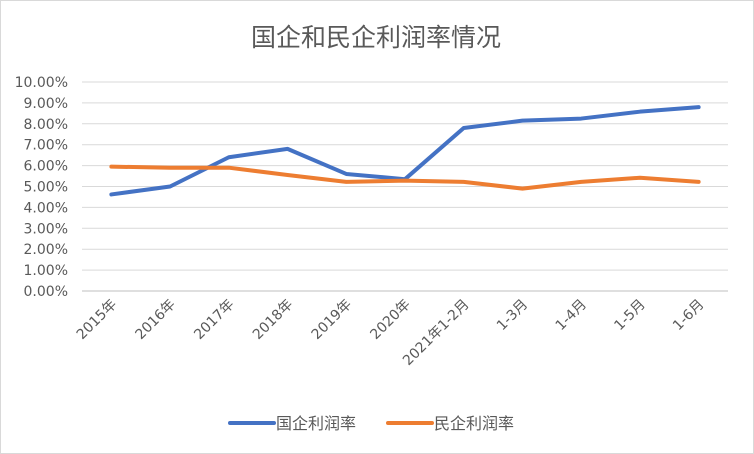  Describe the element at coordinates (214, 320) in the screenshot. I see `x-tick-label: 2017年` at that location.